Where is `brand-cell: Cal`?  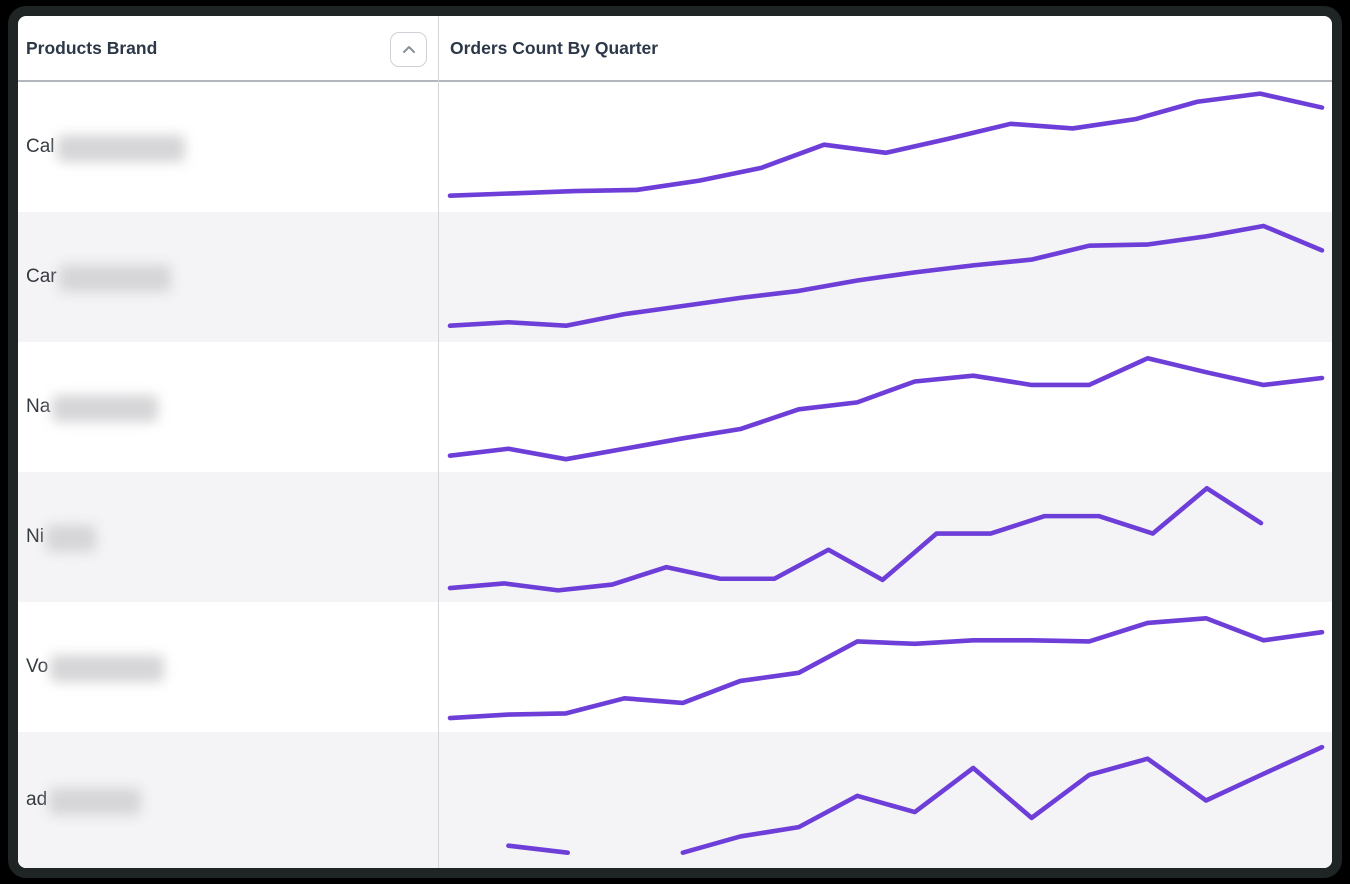 brand-cell: Cal is located at coordinates (228, 147).